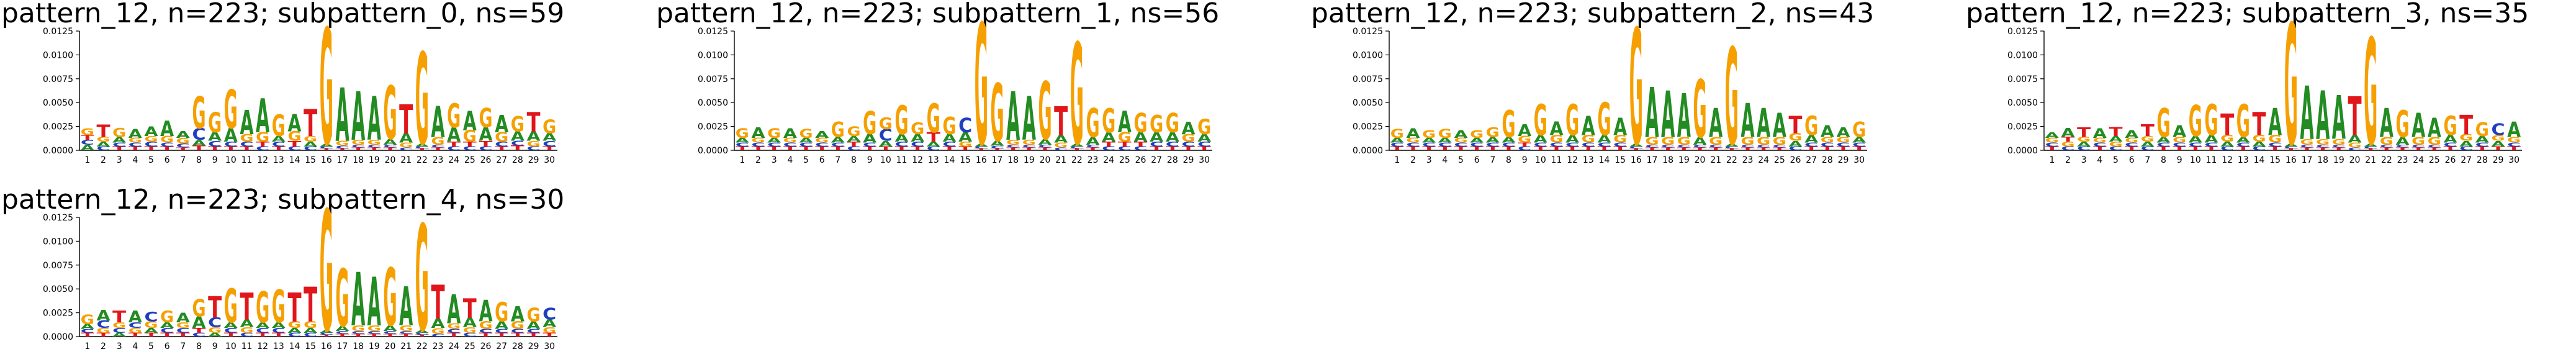  Describe the element at coordinates (854, 160) in the screenshot. I see `x-tick-label: 8` at that location.